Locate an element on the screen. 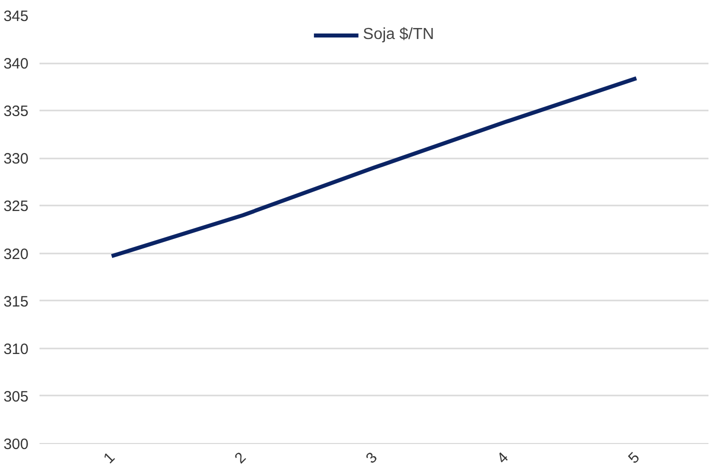 Image resolution: width=713 pixels, height=471 pixels. y-tick-label: 315 is located at coordinates (16, 301).